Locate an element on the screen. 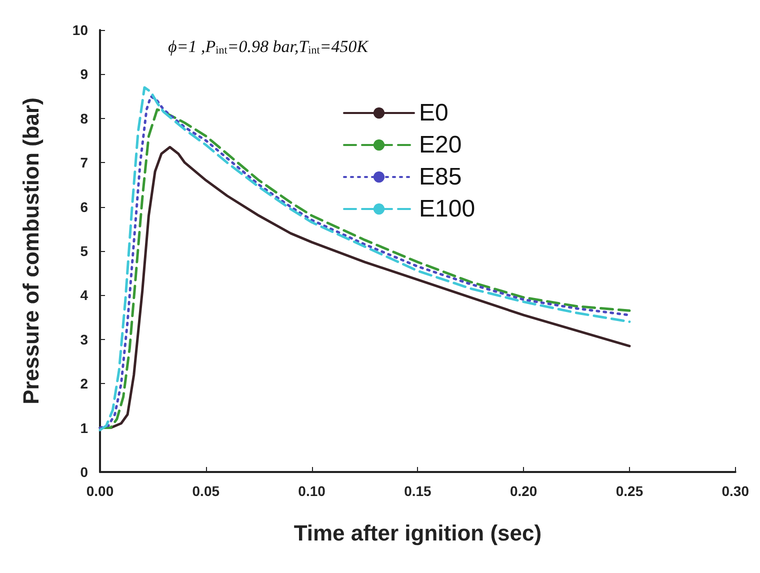 The width and height of the screenshot is (760, 573). y-tick-label: 6 is located at coordinates (84, 206).